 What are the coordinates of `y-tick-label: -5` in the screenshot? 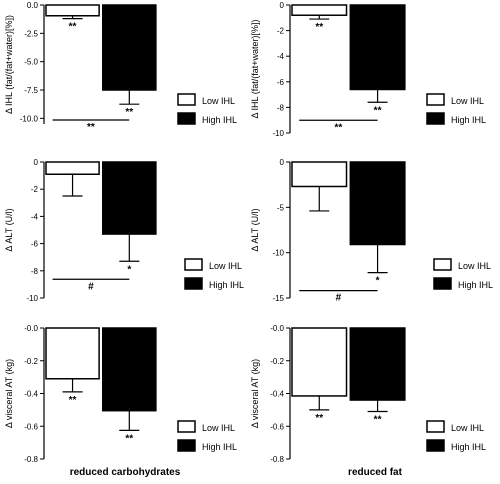 It's located at (281, 207).